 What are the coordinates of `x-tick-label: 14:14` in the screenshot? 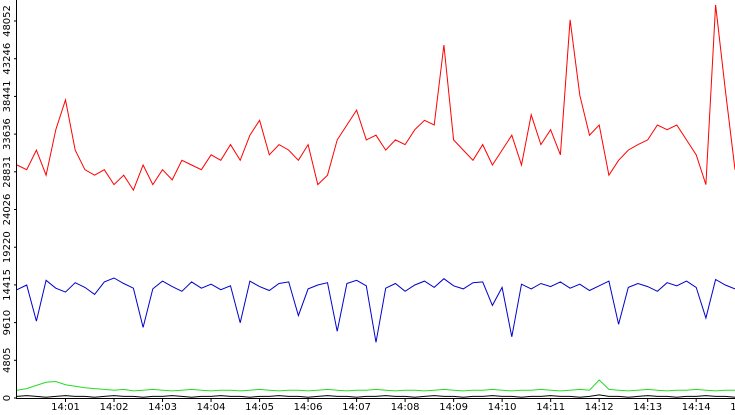 It's located at (696, 407).